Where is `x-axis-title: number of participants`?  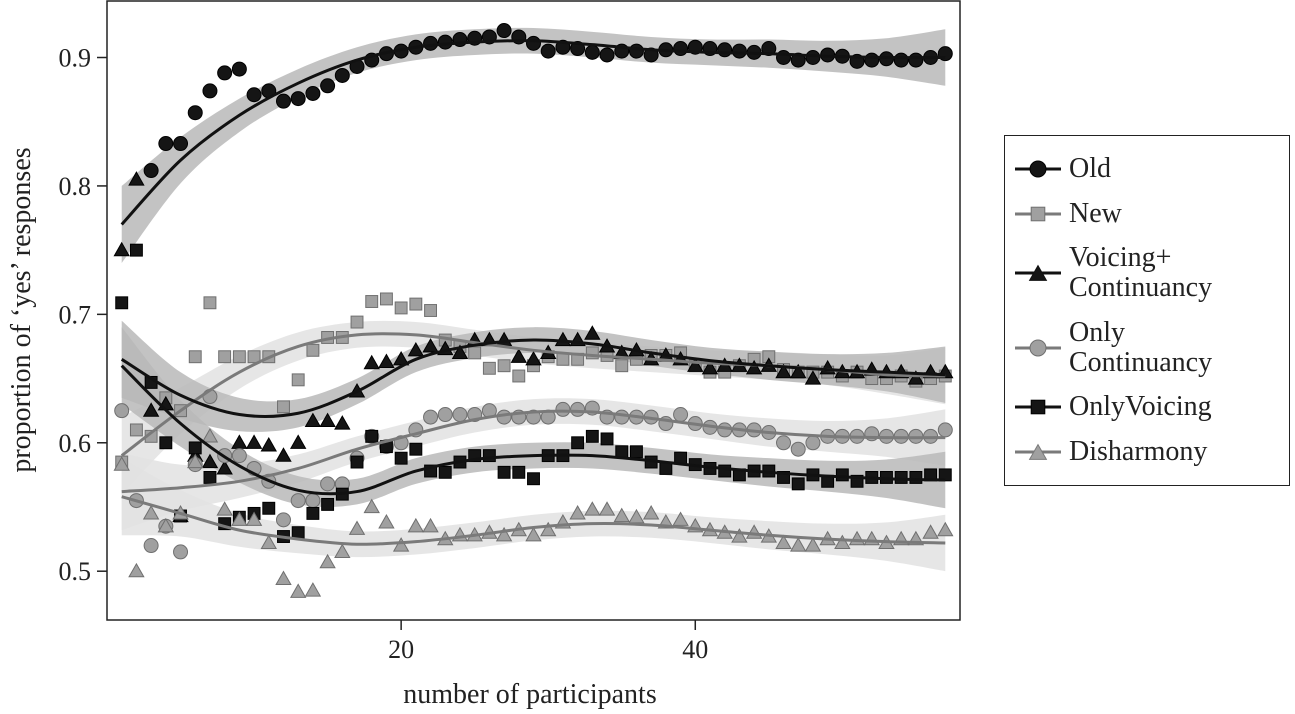 x-axis-title: number of participants is located at coordinates (529, 694).